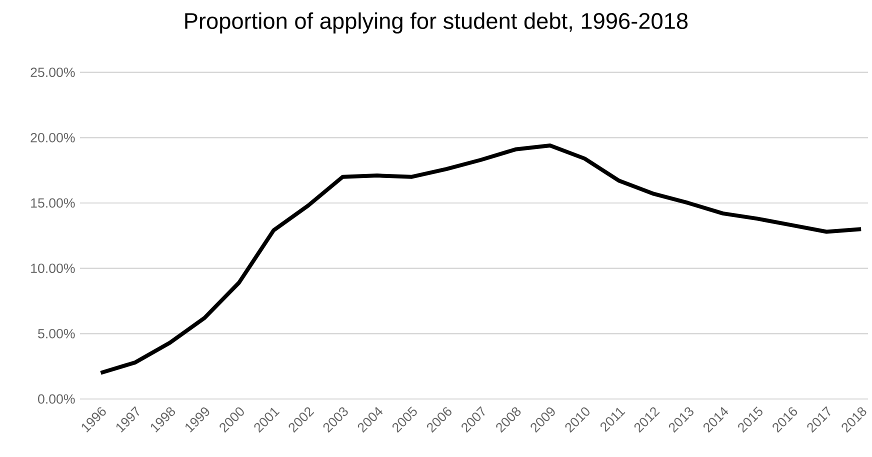  I want to click on y-tick-label: 25.00%, so click(52, 73).